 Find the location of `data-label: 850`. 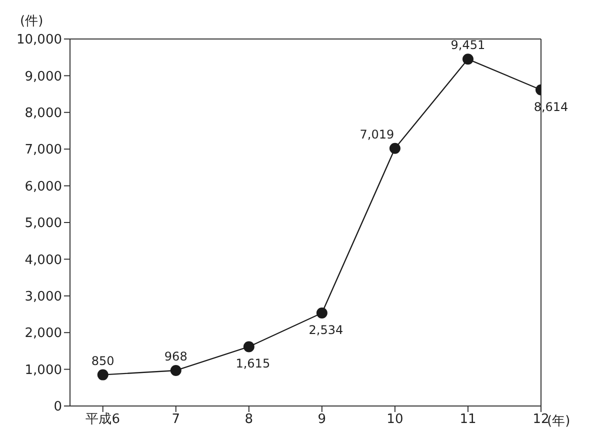

data-label: 850 is located at coordinates (102, 361).